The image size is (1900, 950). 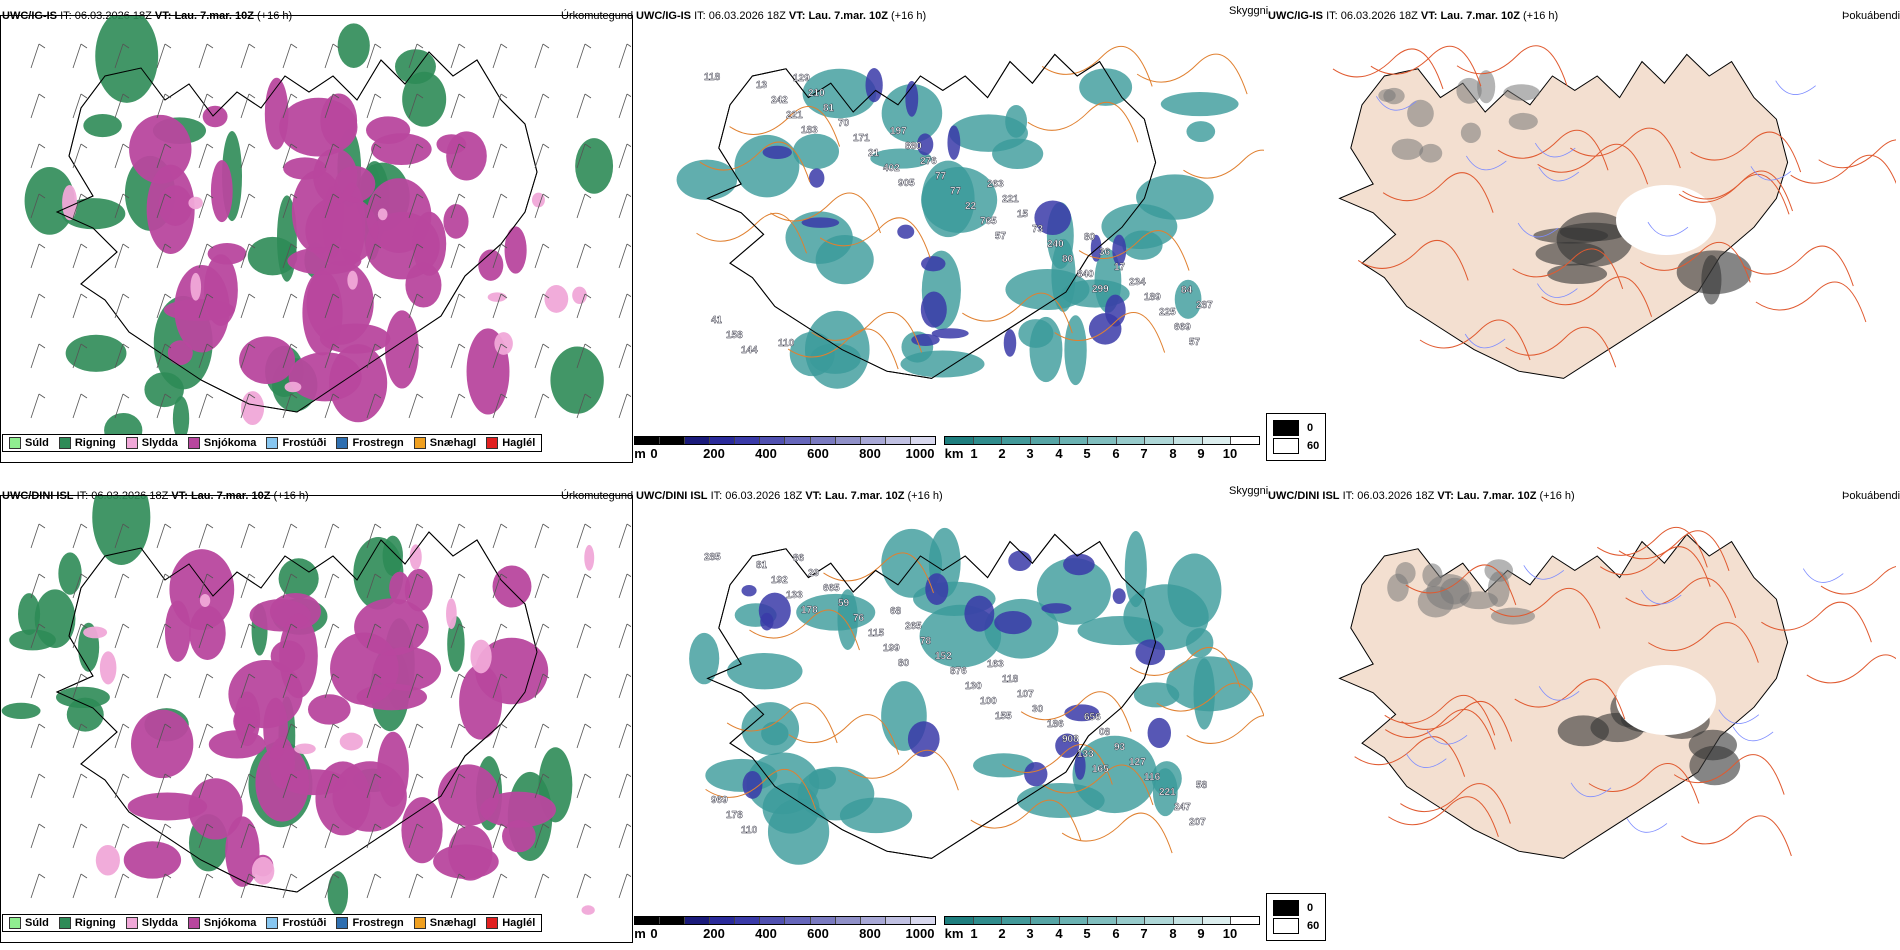 What do you see at coordinates (1002, 453) in the screenshot?
I see `tick: 2` at bounding box center [1002, 453].